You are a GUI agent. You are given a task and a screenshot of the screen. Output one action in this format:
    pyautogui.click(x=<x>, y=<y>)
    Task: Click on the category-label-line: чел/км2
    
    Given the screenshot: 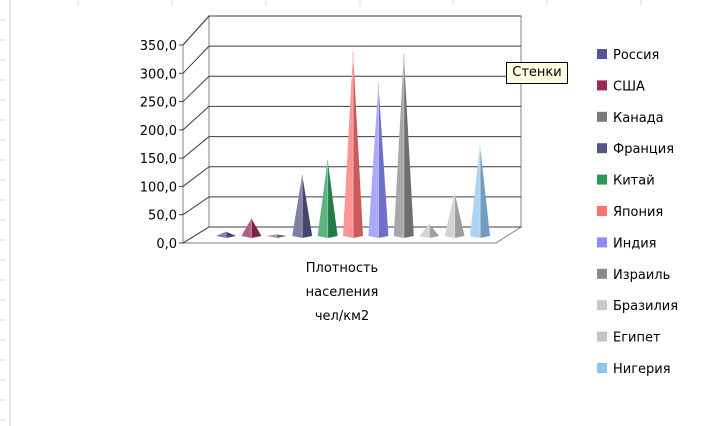 What is the action you would take?
    pyautogui.click(x=342, y=316)
    